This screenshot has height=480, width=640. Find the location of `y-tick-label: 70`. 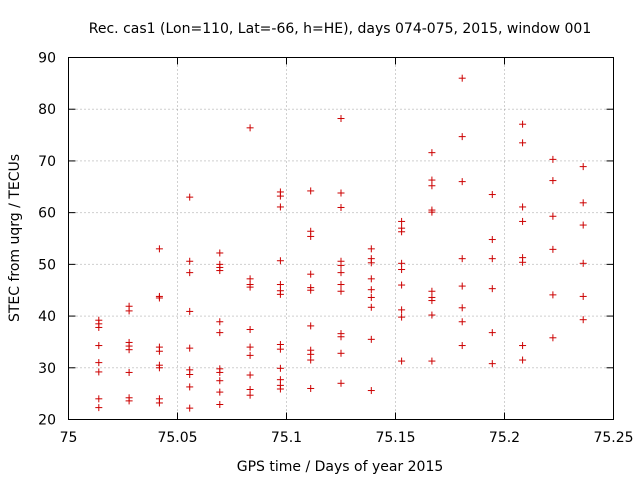

y-tick-label: 70 is located at coordinates (47, 162).